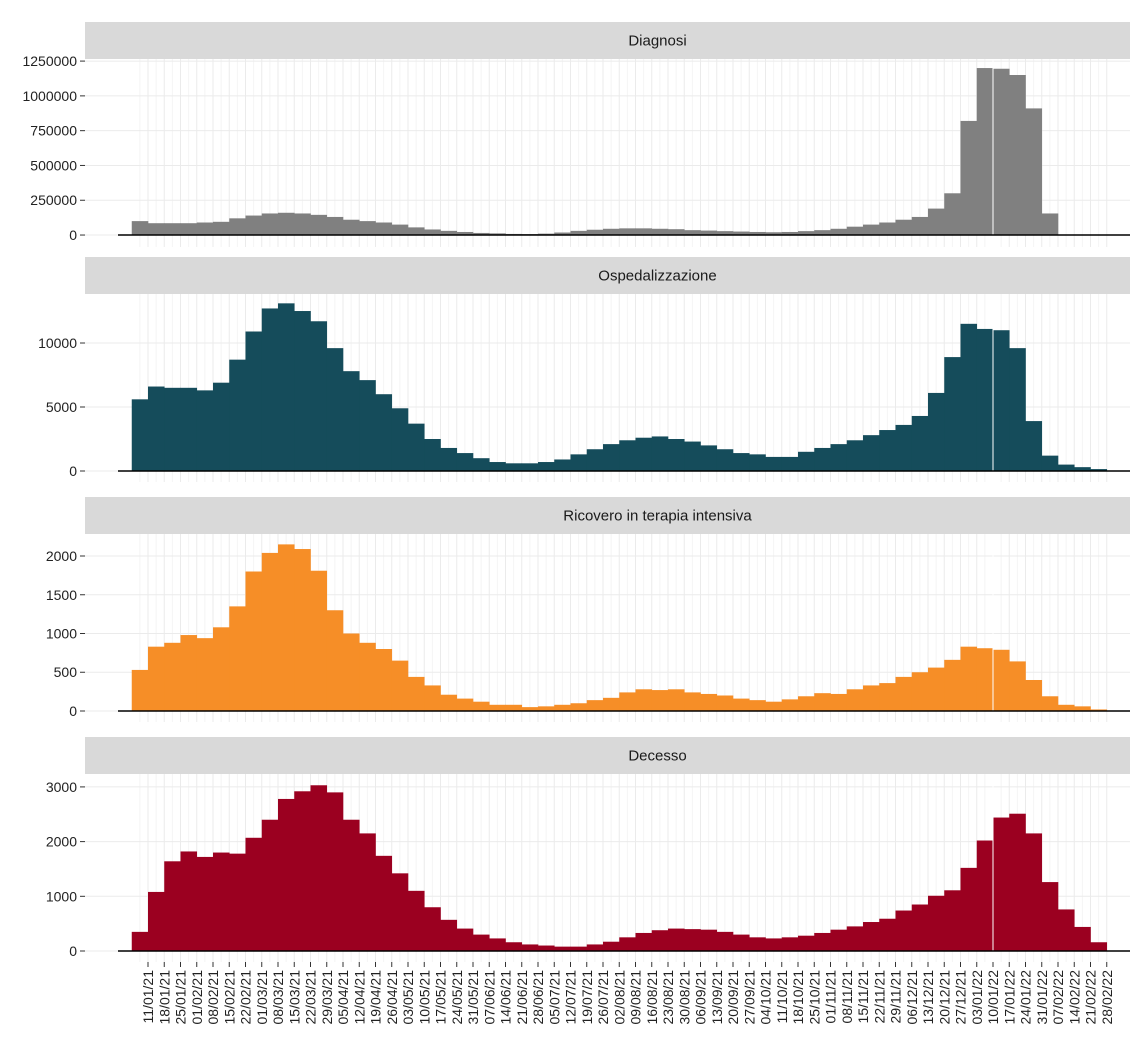  Describe the element at coordinates (53, 165) in the screenshot. I see `y-tick-label: 500000` at that location.